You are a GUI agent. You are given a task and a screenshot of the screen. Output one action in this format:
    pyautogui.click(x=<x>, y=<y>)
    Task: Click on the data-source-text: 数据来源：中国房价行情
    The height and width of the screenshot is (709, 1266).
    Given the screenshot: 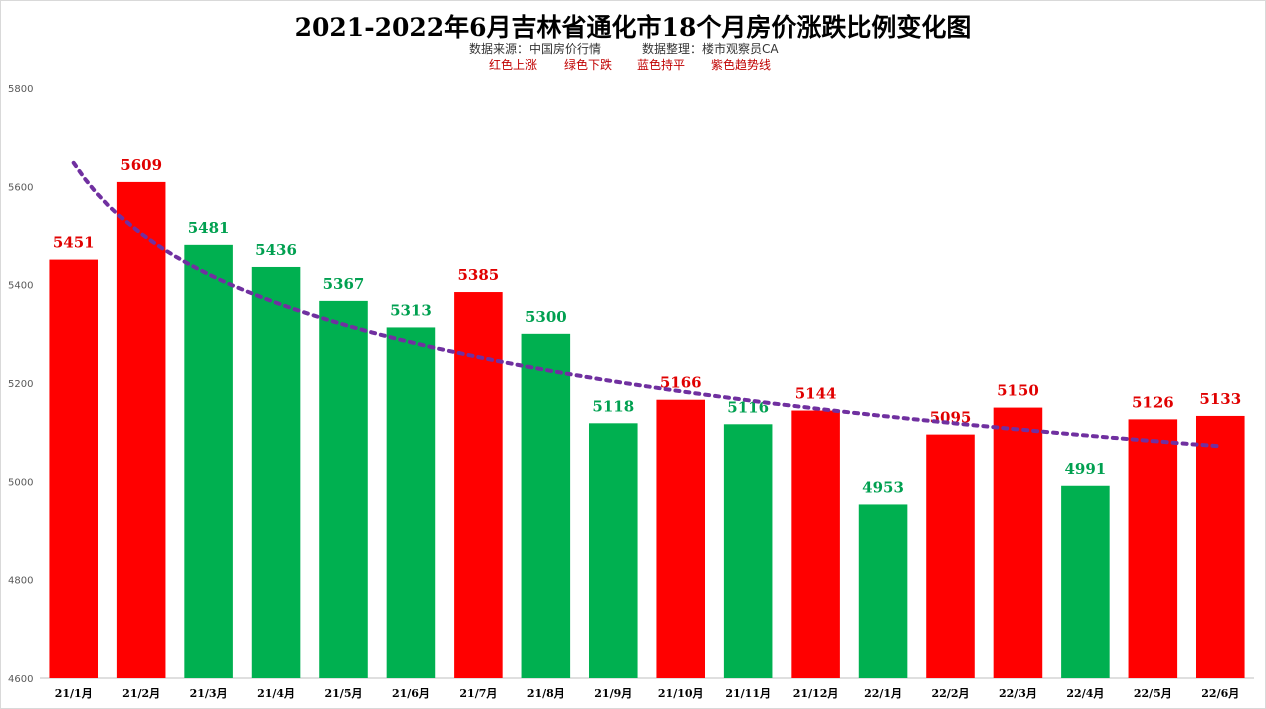 What is the action you would take?
    pyautogui.click(x=535, y=49)
    